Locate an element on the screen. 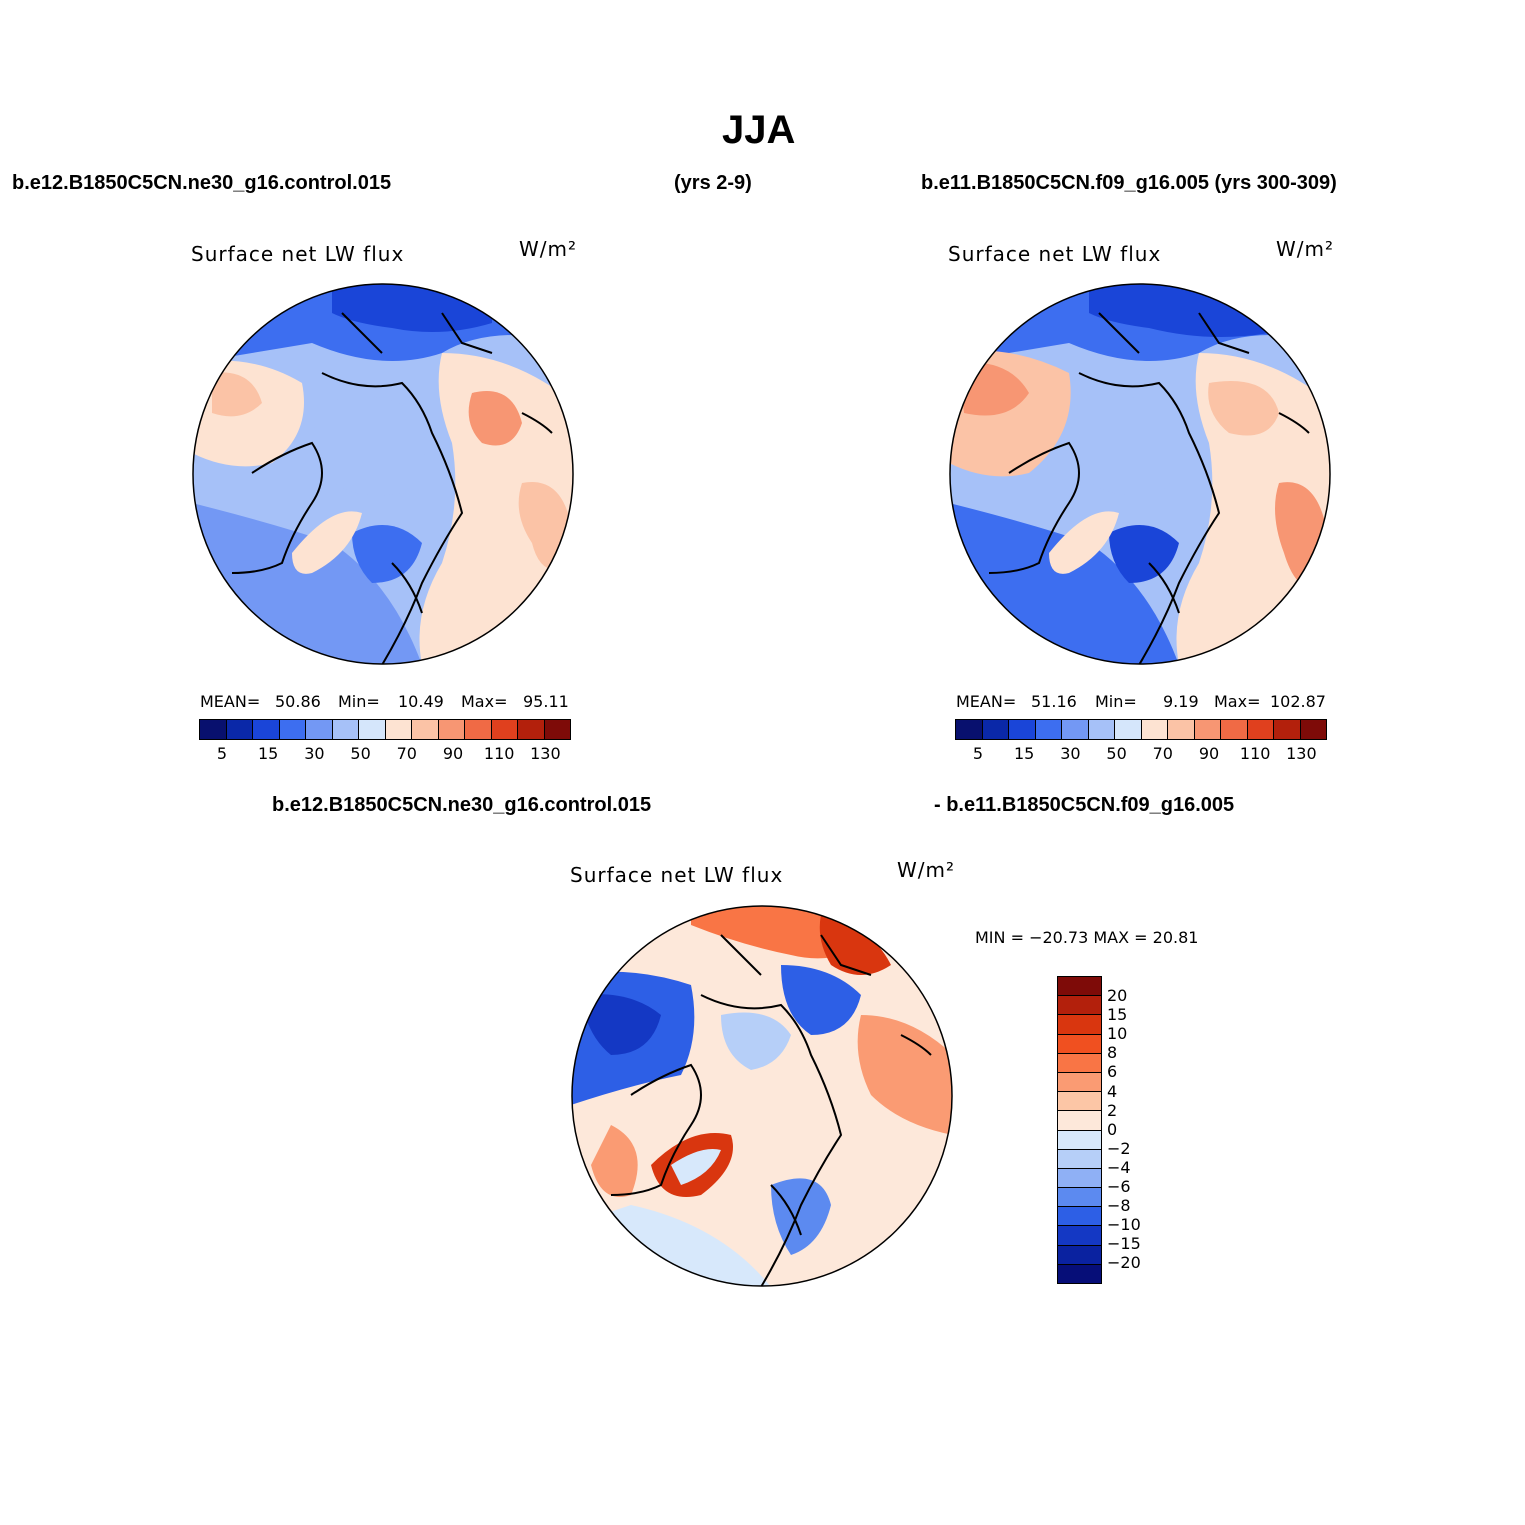  panel2-coastlines is located at coordinates (1149, 488).